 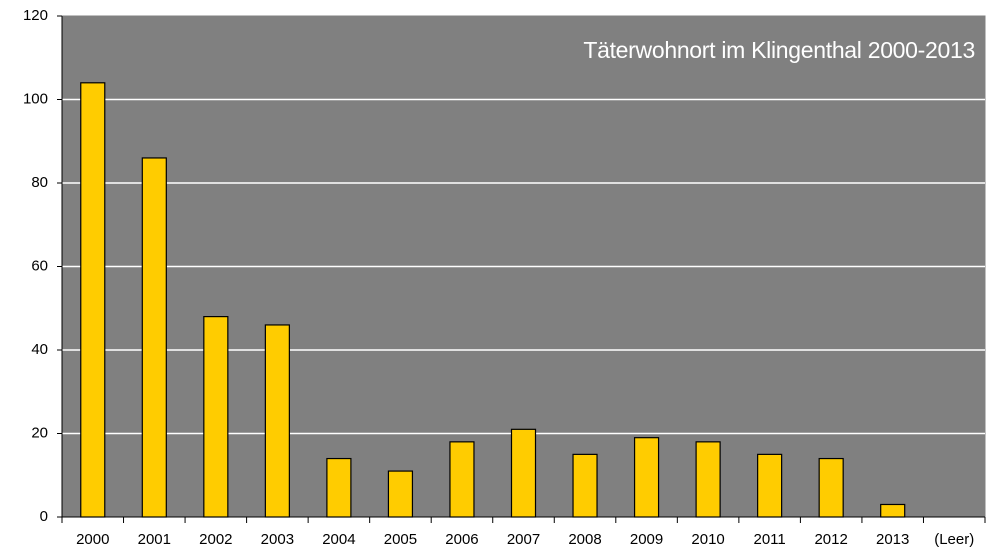 I want to click on y-tick-label: 100, so click(x=35, y=98).